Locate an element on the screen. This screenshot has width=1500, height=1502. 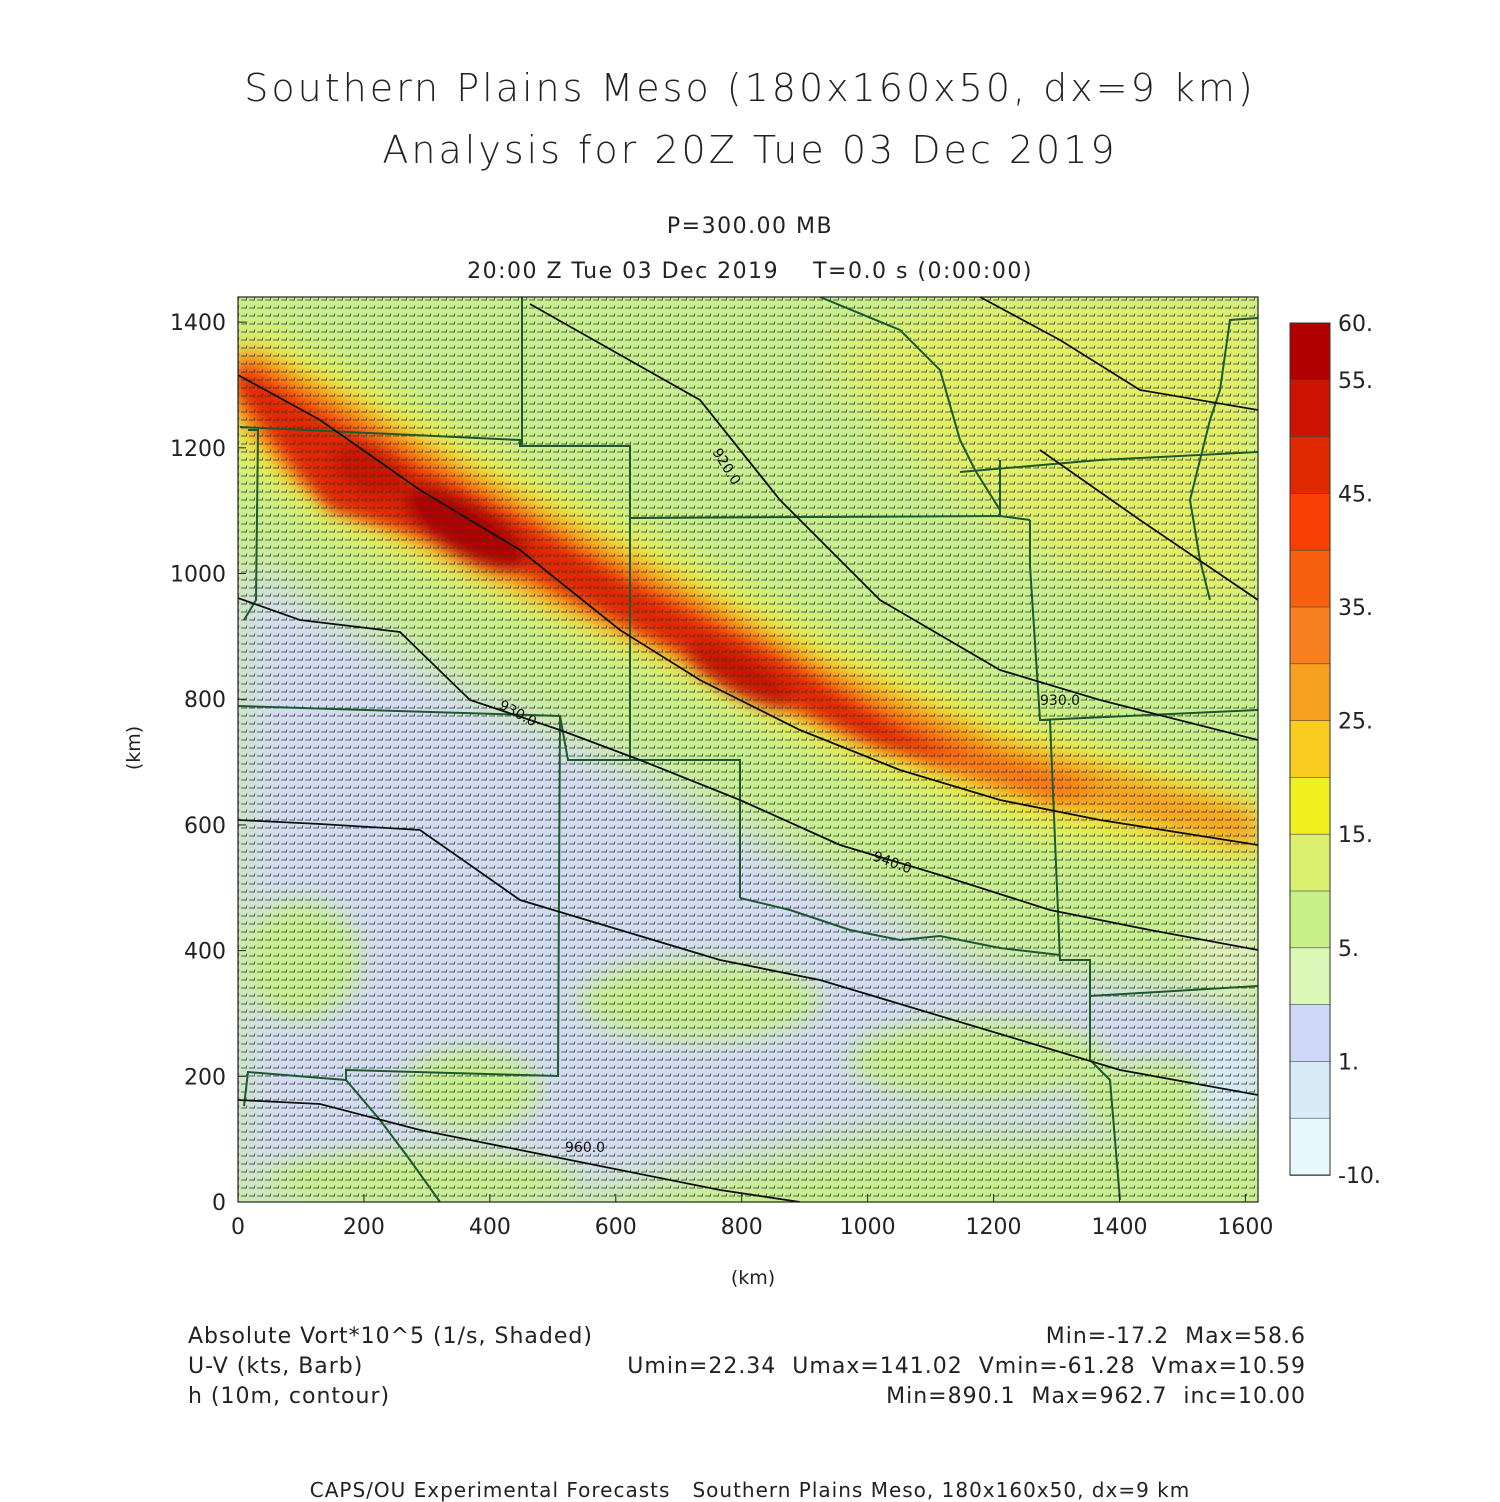
legend-field-2: U-V (kts, Barb) is located at coordinates (276, 1366).